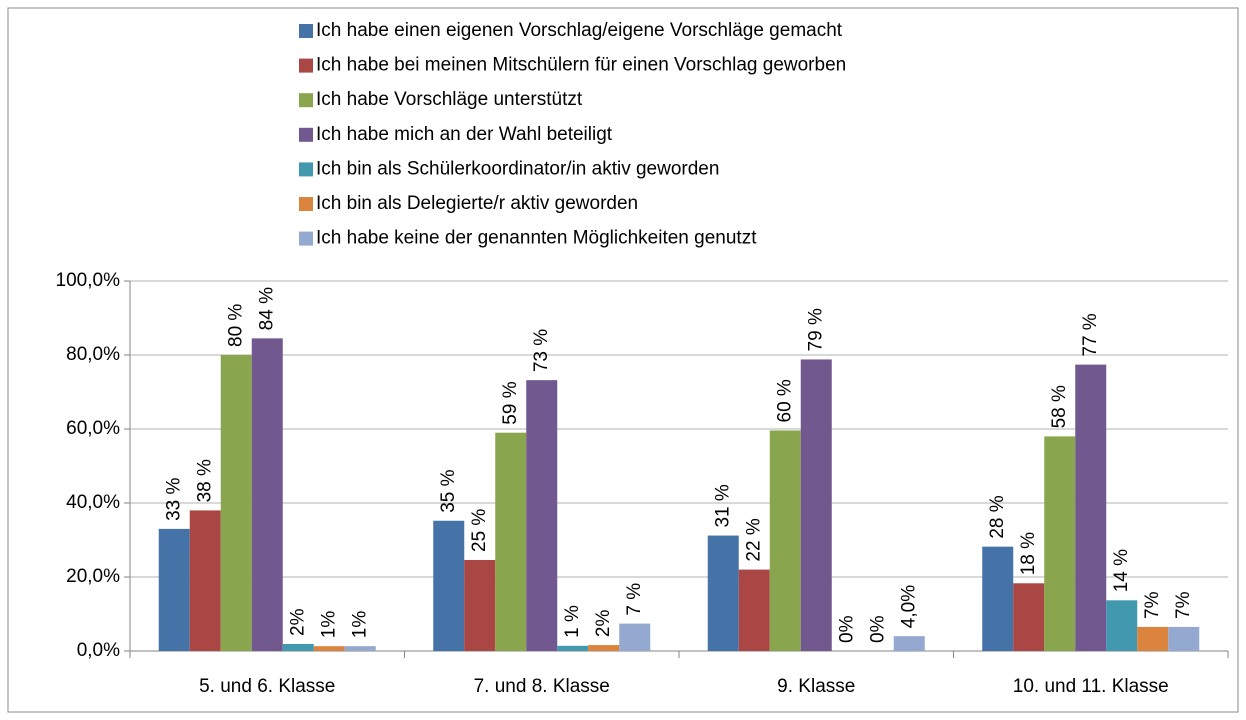  Describe the element at coordinates (173, 498) in the screenshot. I see `value-label: 33 %` at that location.